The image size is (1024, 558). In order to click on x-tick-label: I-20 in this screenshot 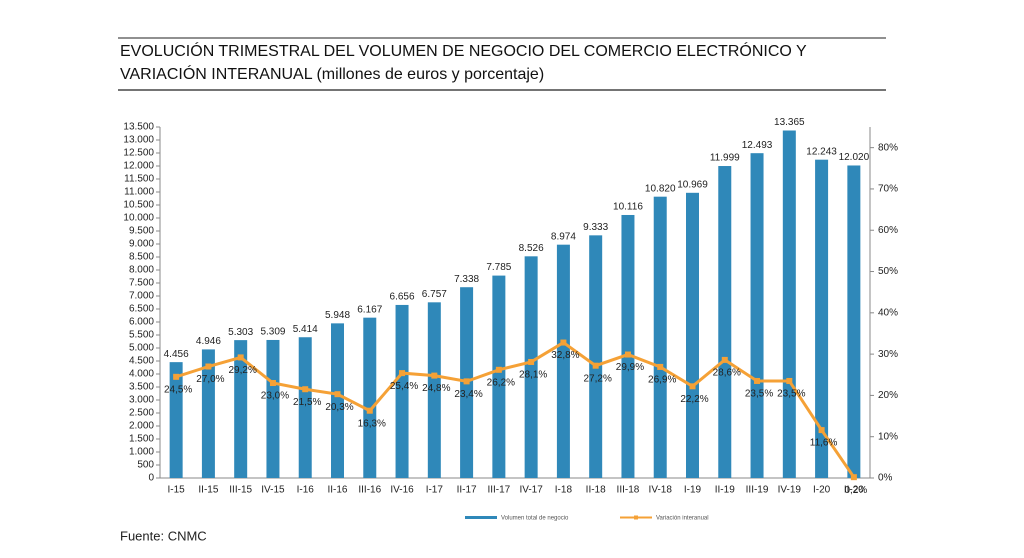, I will do `click(822, 490)`.